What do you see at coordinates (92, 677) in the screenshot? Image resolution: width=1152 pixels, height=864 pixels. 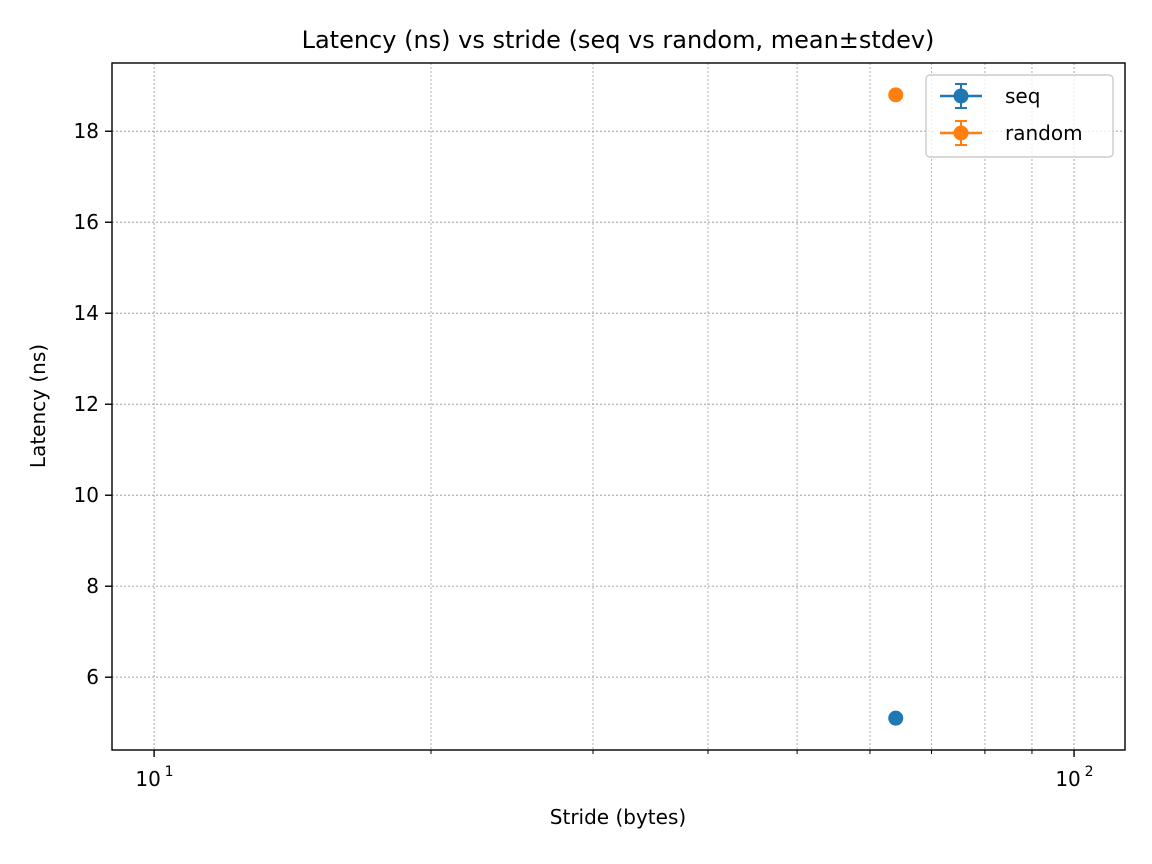 I see `y-tick-label: 6` at bounding box center [92, 677].